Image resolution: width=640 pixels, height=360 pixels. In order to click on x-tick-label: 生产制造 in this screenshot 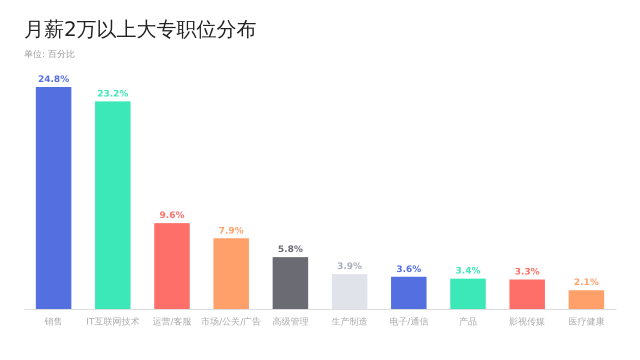, I will do `click(350, 322)`.